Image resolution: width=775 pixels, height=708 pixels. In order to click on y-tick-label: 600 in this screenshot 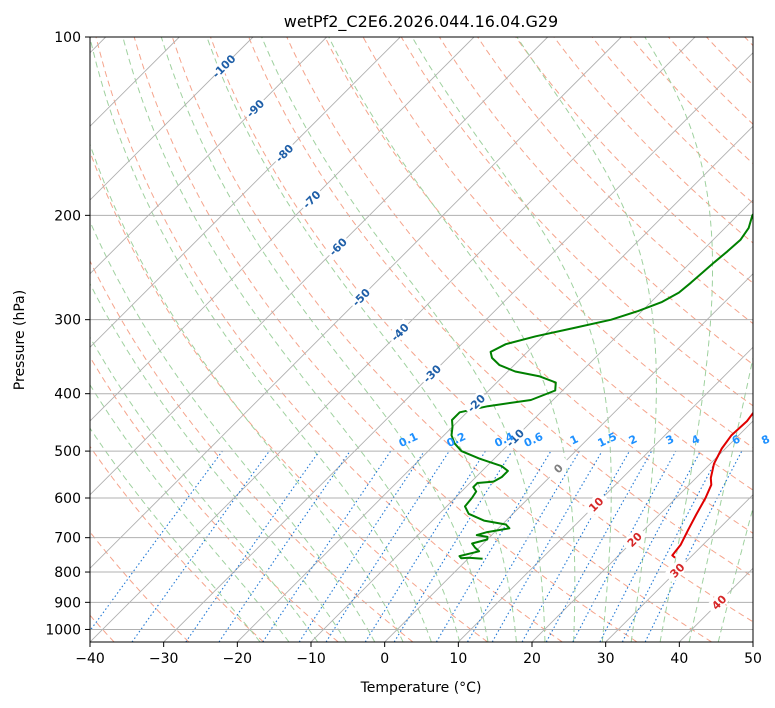, I will do `click(67, 499)`.